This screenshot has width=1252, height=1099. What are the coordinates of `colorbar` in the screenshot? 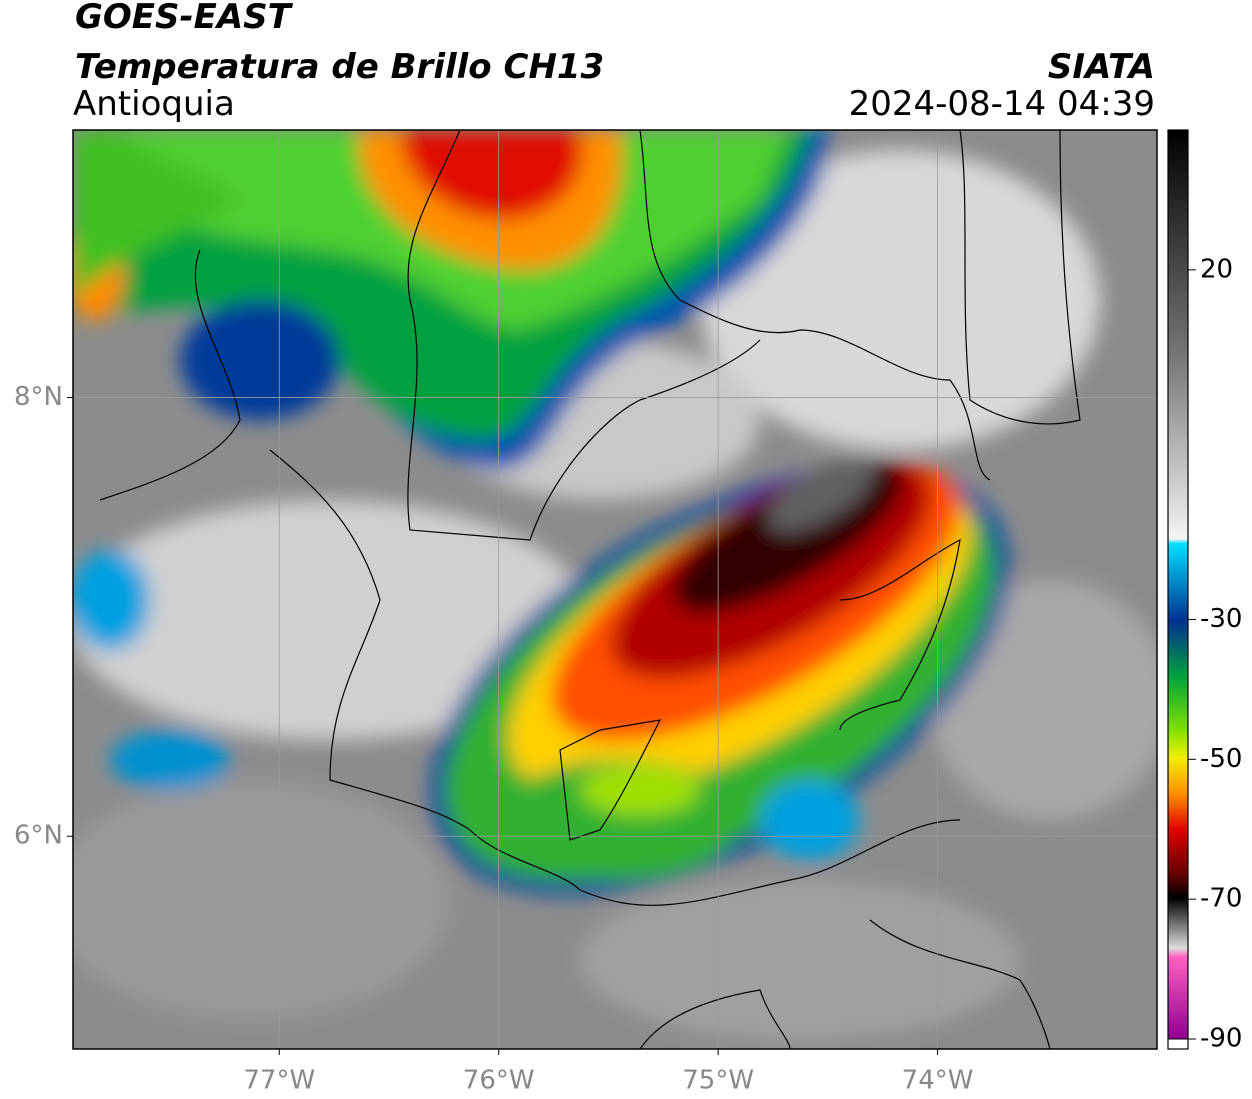 It's located at (1178, 584).